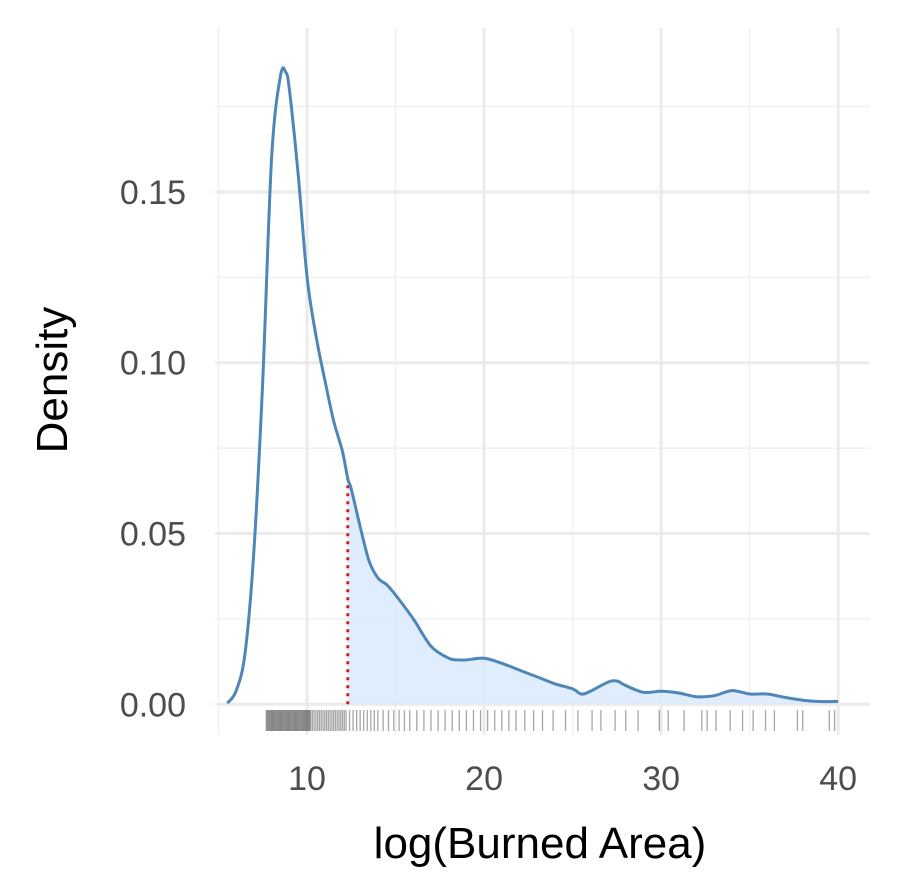 The height and width of the screenshot is (896, 898). What do you see at coordinates (153, 193) in the screenshot?
I see `y-tick-label: 0.15` at bounding box center [153, 193].